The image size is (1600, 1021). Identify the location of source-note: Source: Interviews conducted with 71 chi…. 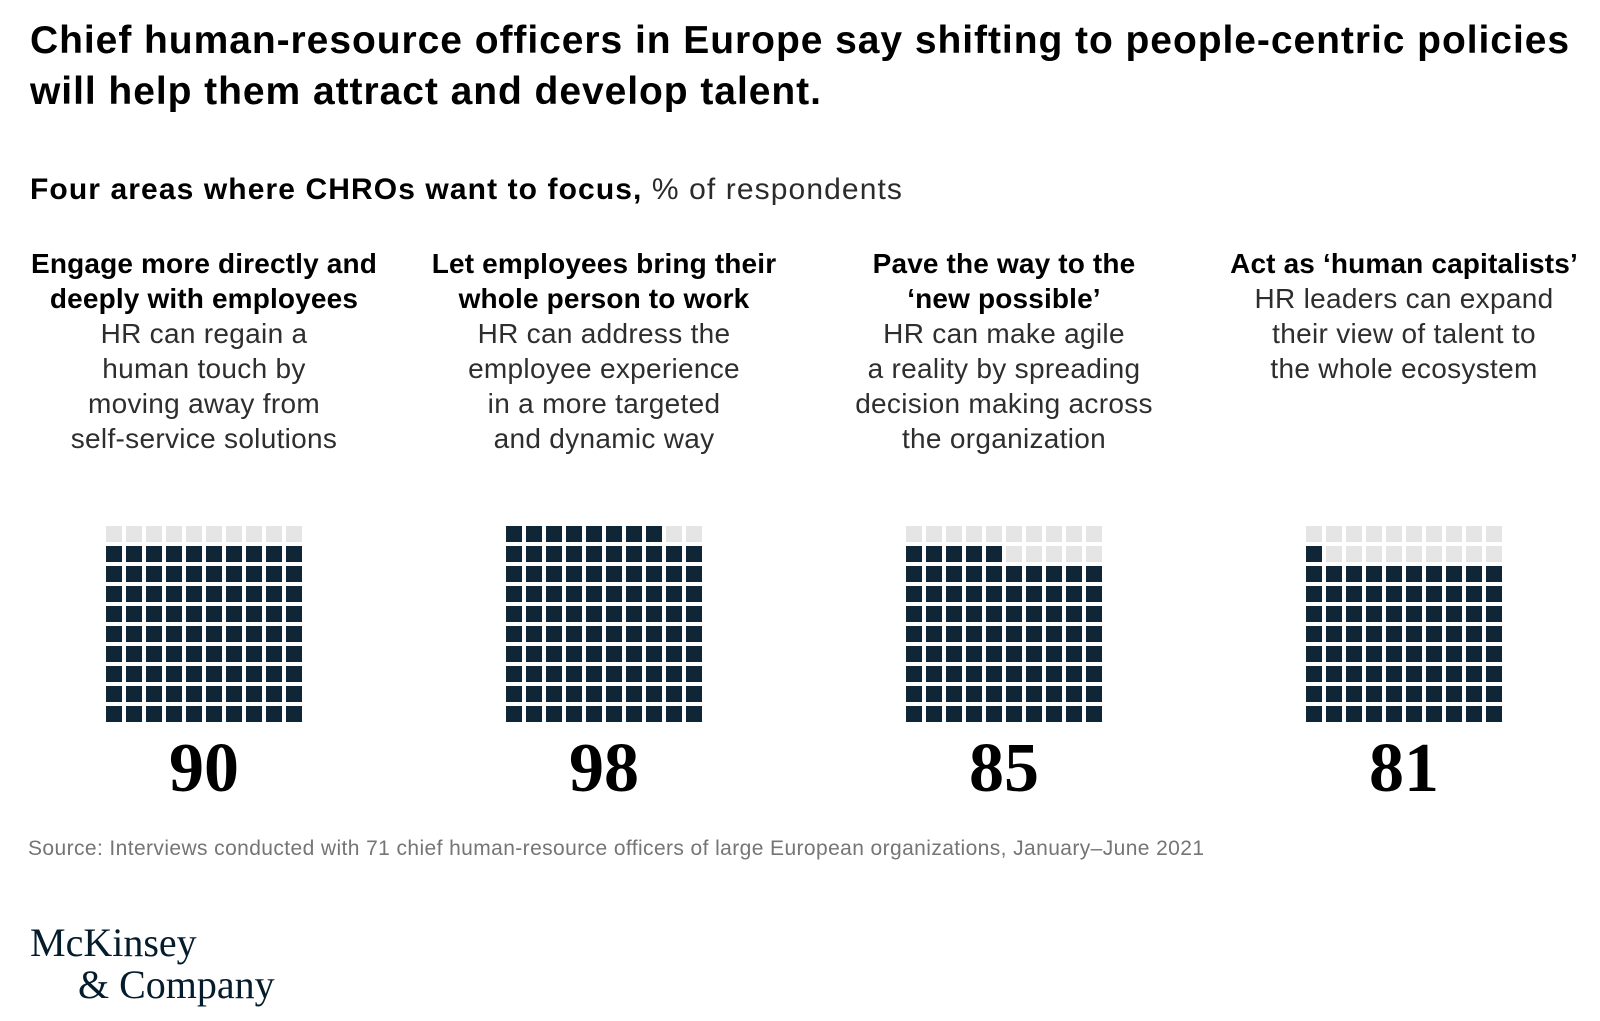
(616, 848).